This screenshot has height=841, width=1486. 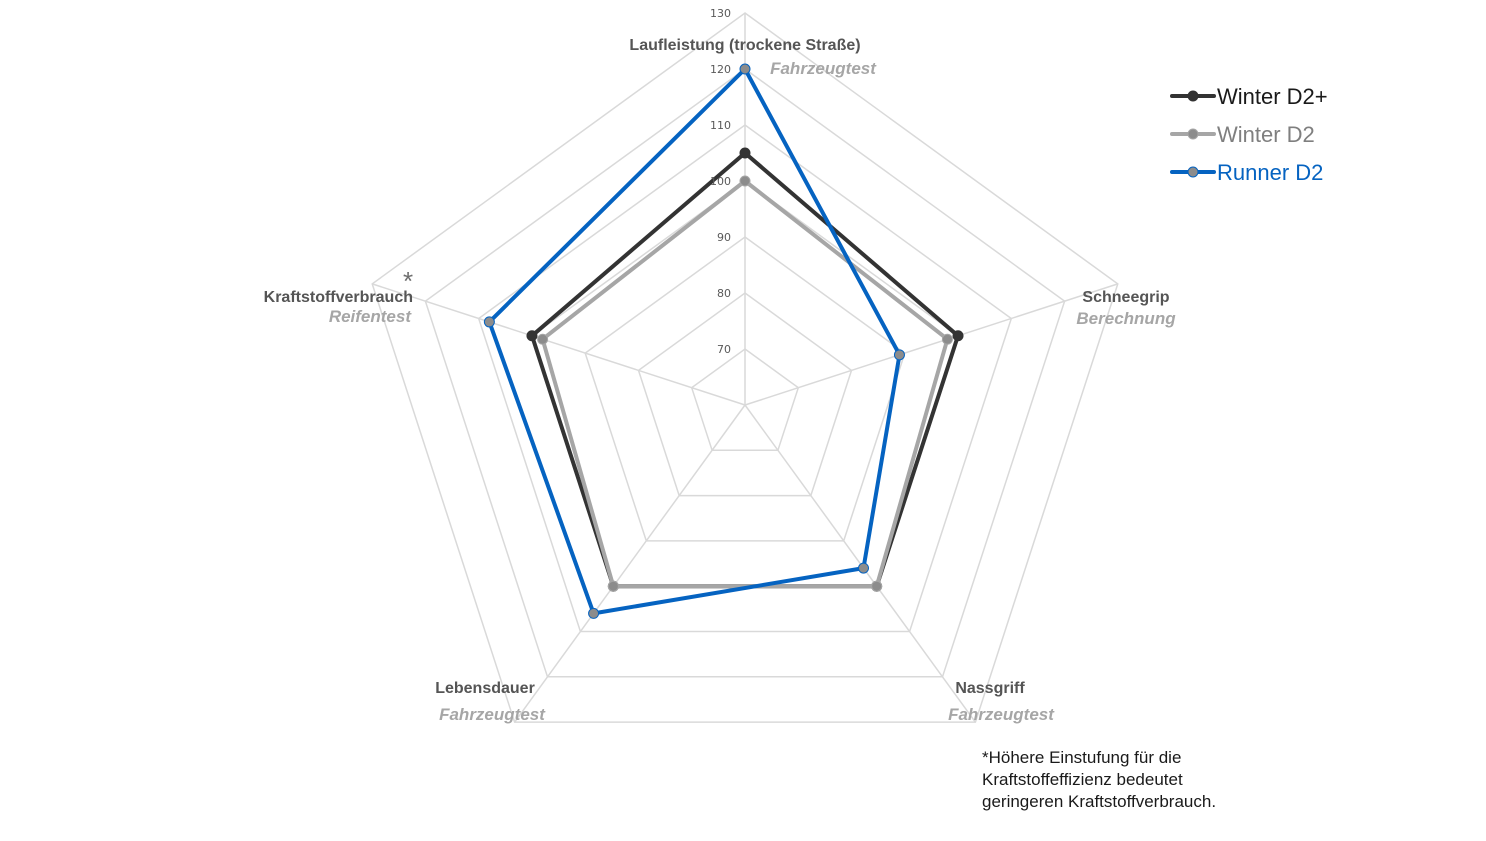 I want to click on axis-subtitle: Reifentest, so click(x=371, y=316).